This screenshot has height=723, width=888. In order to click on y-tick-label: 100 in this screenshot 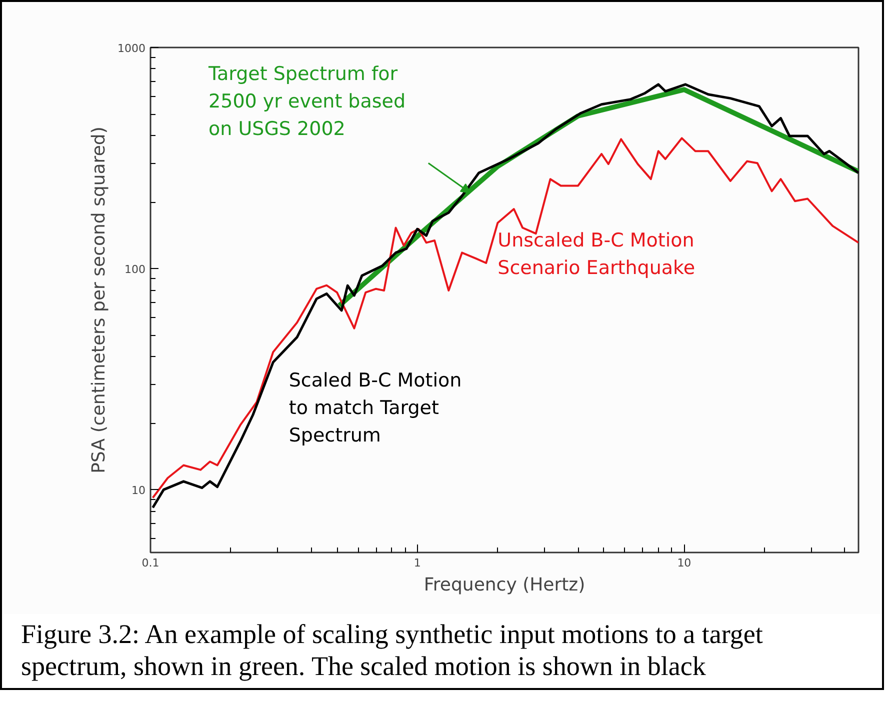, I will do `click(135, 269)`.